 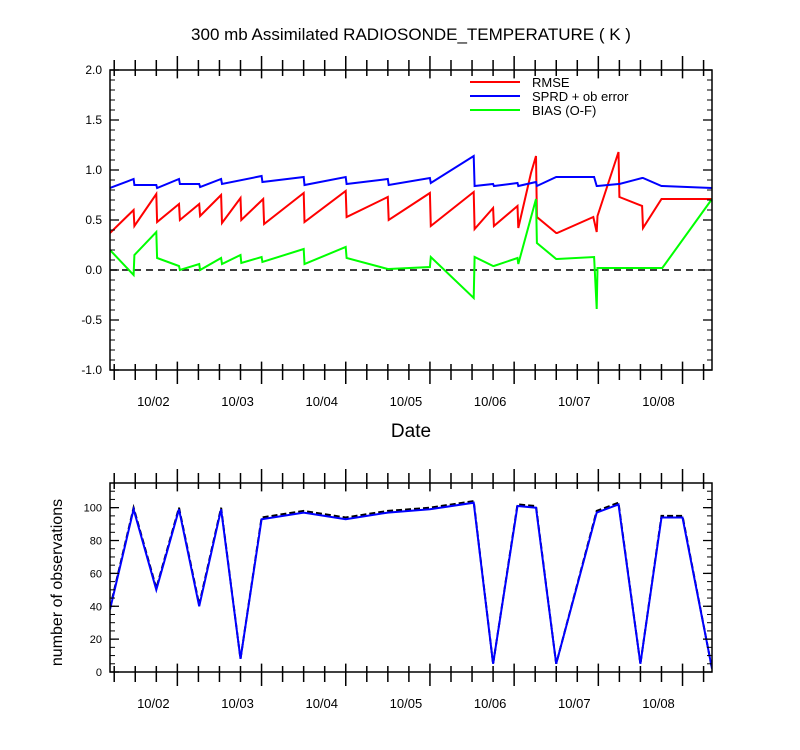 What do you see at coordinates (580, 96) in the screenshot?
I see `legend-label: SPRD + ob error` at bounding box center [580, 96].